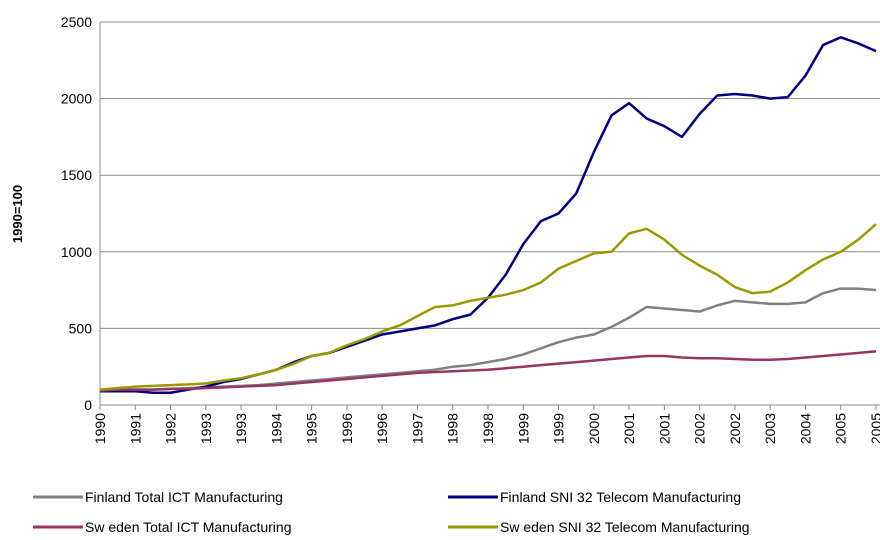  What do you see at coordinates (88, 405) in the screenshot?
I see `y-tick-label: 0` at bounding box center [88, 405].